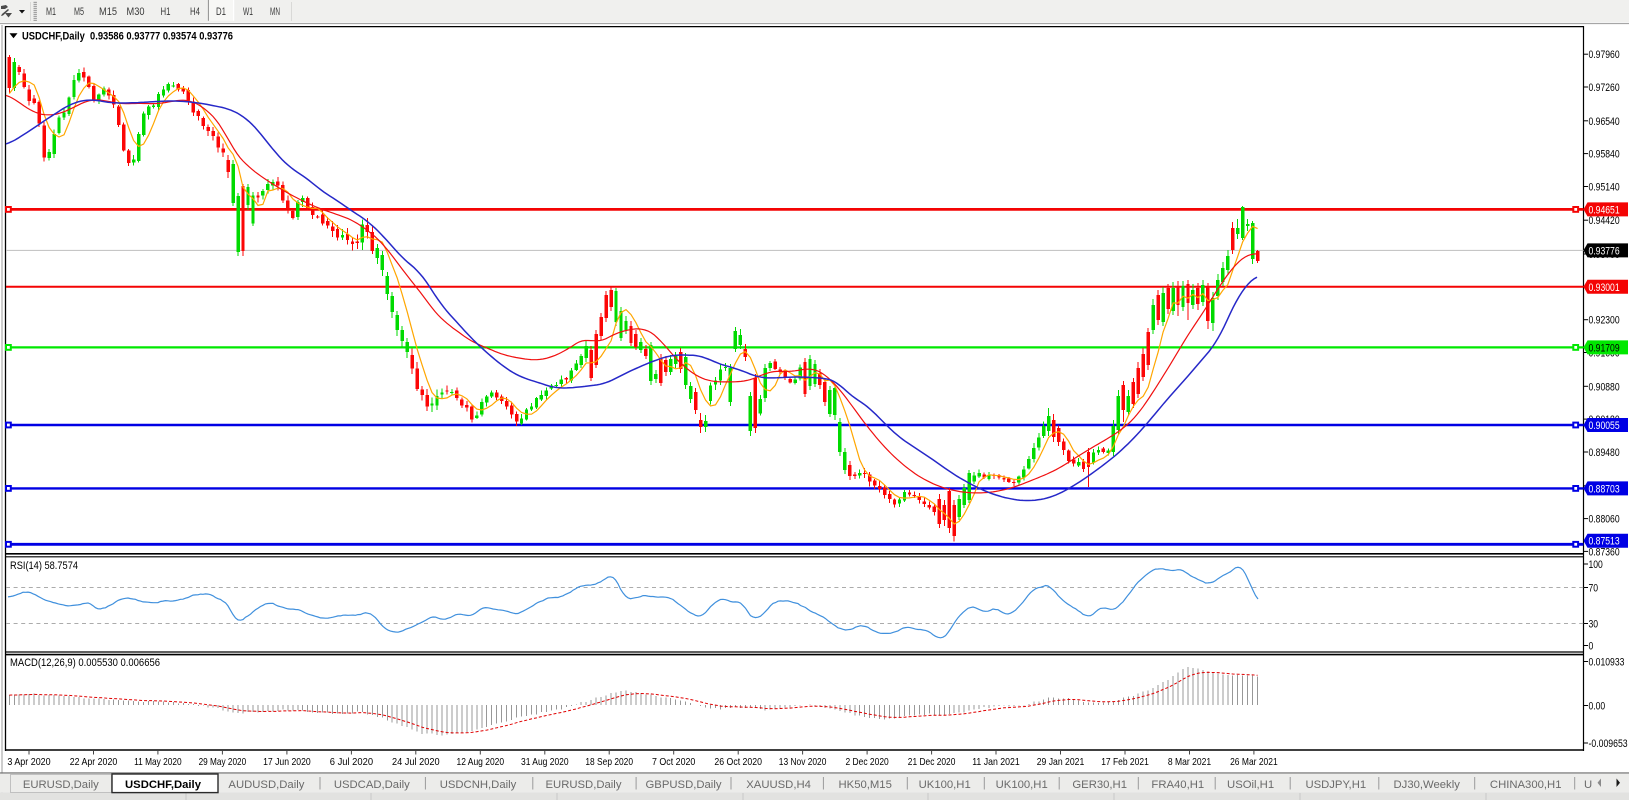 The width and height of the screenshot is (1629, 800). What do you see at coordinates (1604, 321) in the screenshot?
I see `svg-text: 0.92300` at bounding box center [1604, 321].